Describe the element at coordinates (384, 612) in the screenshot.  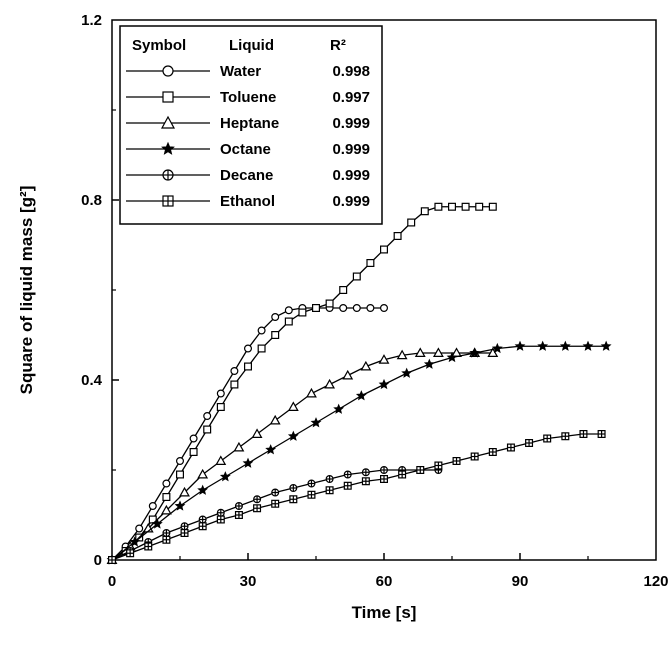
I see `x-axis-title: Time [s]` at that location.